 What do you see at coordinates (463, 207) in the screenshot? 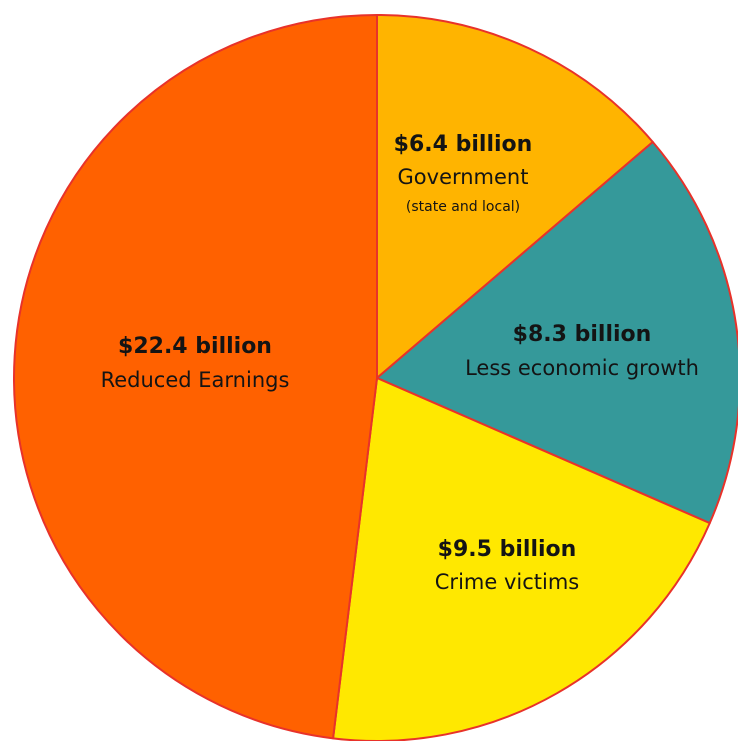
I see `slice-note-label-government: (state and local)` at bounding box center [463, 207].